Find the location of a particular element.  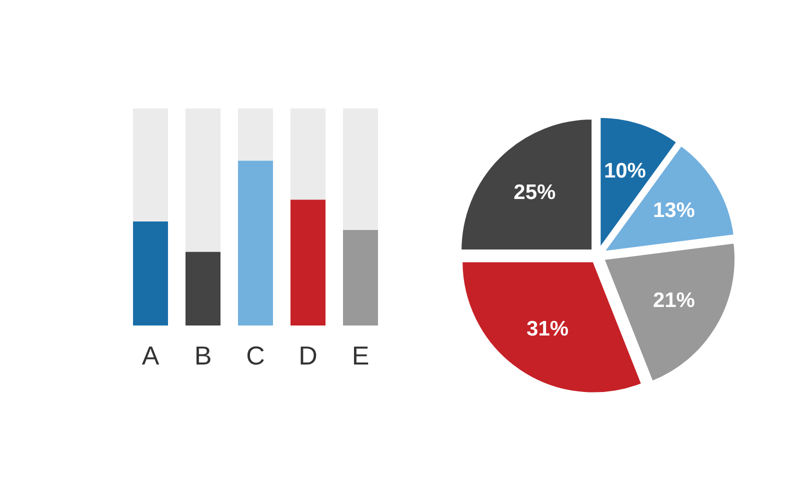

x-tick-label: D is located at coordinates (308, 355).